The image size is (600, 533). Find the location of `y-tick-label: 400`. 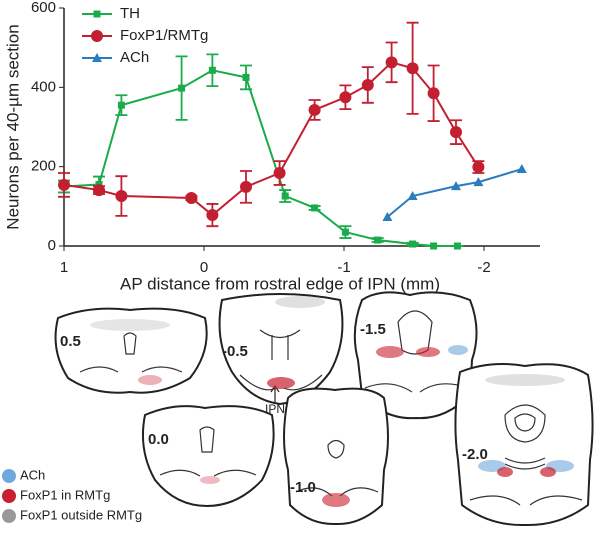

y-tick-label: 400 is located at coordinates (43, 86).